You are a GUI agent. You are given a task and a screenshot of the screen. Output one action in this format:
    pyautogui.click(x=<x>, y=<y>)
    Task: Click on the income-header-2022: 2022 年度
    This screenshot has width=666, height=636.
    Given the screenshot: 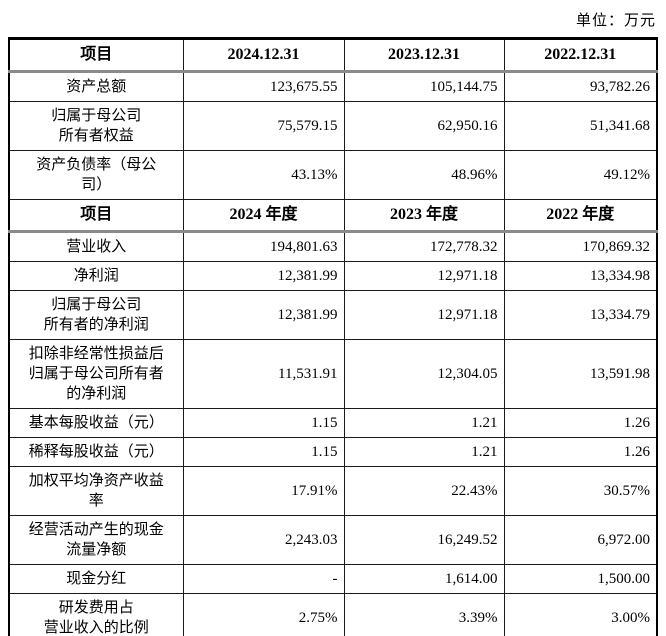 What is the action you would take?
    pyautogui.click(x=580, y=216)
    